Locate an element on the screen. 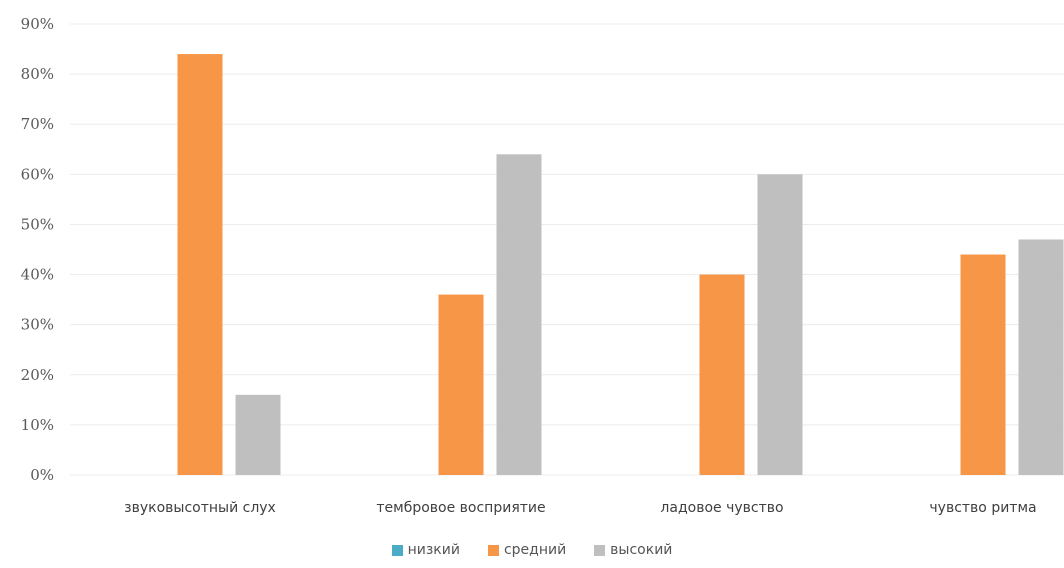  y-tick-label: 70% is located at coordinates (37, 124).